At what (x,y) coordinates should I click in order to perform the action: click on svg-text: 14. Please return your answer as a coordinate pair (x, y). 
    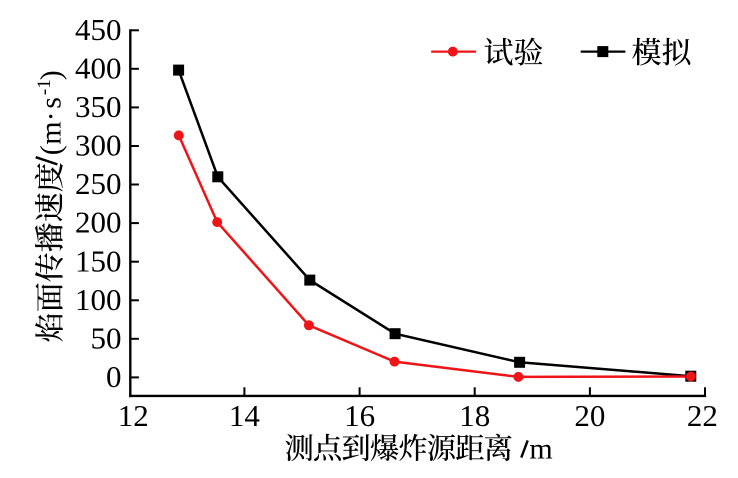
    Looking at the image, I should click on (245, 415).